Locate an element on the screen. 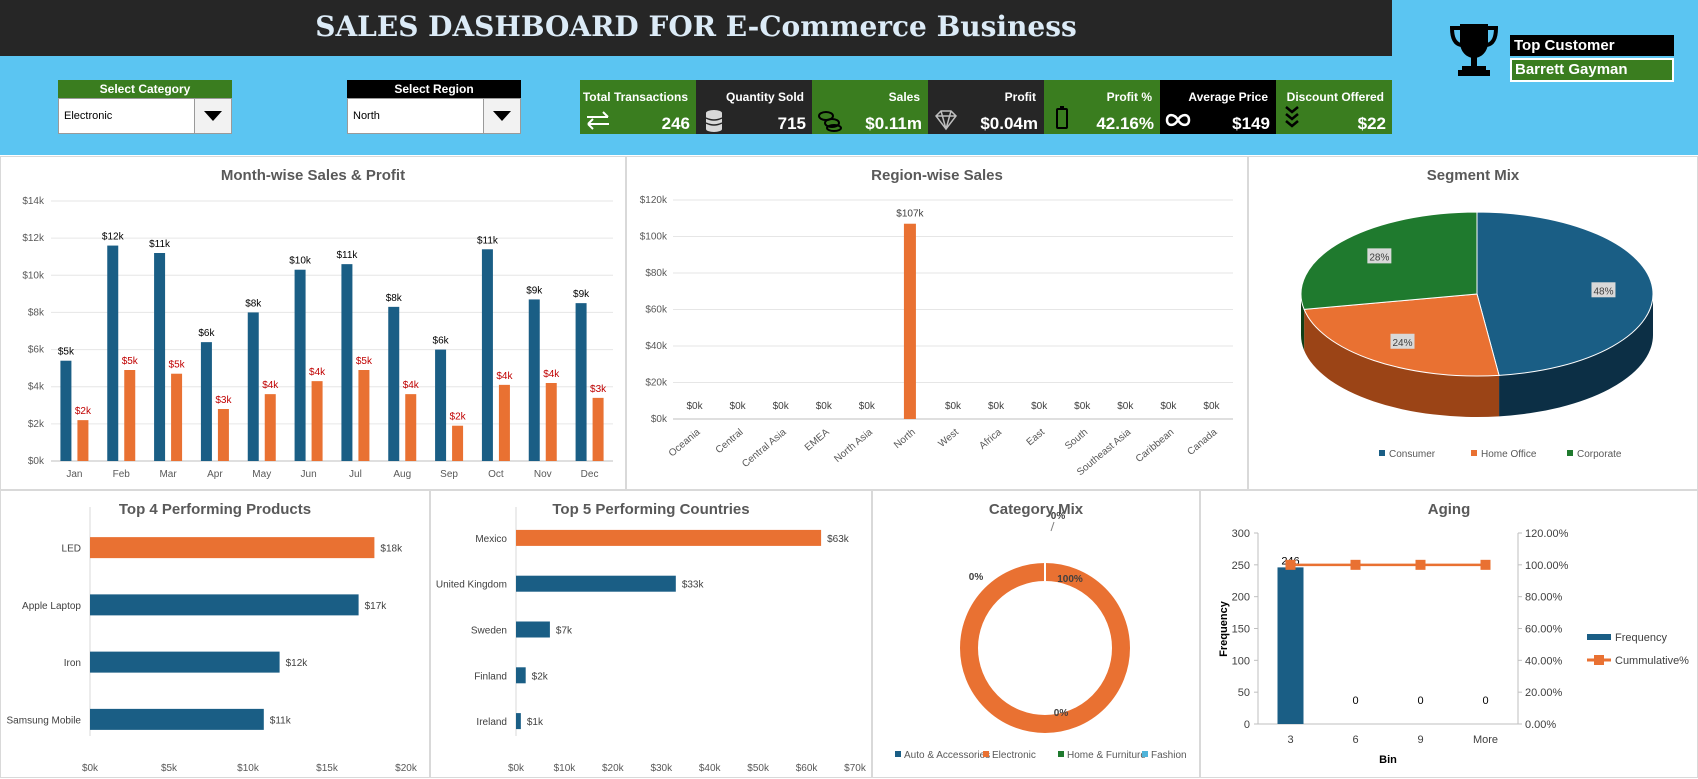 The width and height of the screenshot is (1698, 779). y2-tick-label: 40.00% is located at coordinates (1544, 661).